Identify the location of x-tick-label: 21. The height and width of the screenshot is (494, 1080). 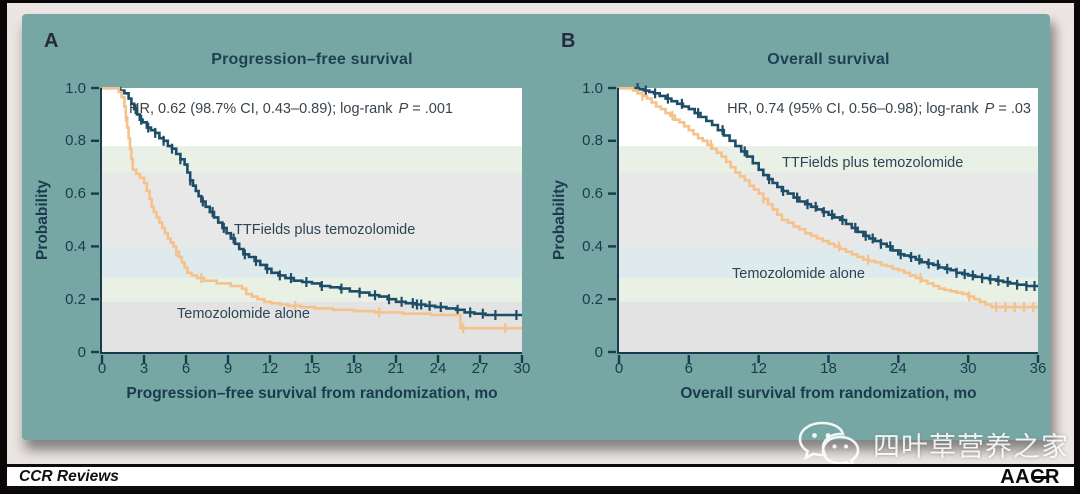
(396, 368).